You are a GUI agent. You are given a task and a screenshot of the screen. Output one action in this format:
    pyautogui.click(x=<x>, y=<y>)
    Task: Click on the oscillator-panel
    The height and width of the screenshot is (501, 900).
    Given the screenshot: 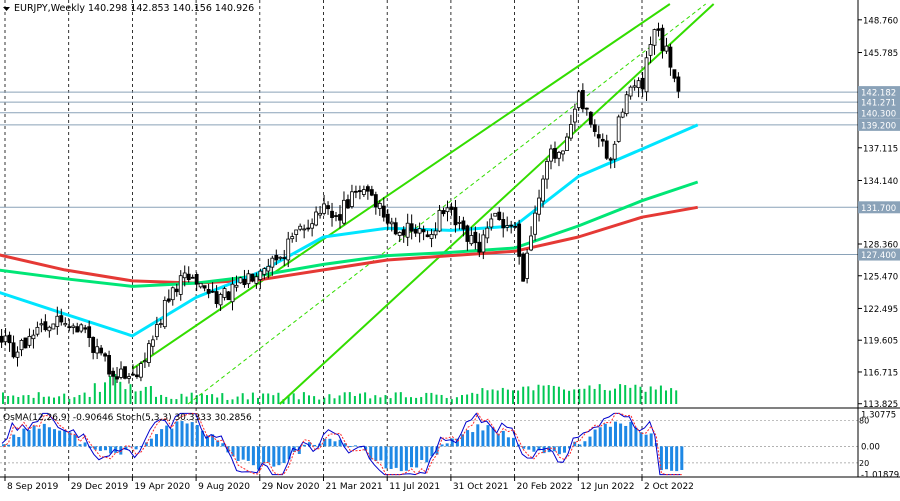 What is the action you would take?
    pyautogui.click(x=450, y=441)
    